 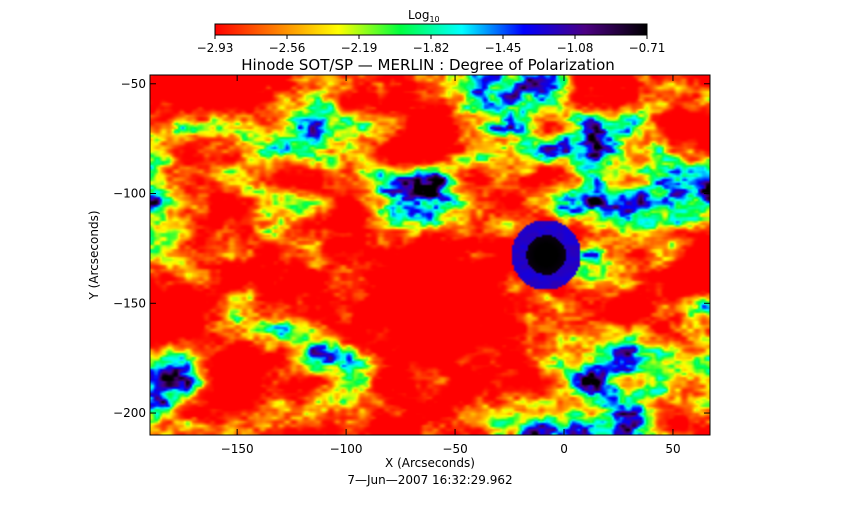 What do you see at coordinates (431, 48) in the screenshot?
I see `colorbar-tick-label: −1.82` at bounding box center [431, 48].